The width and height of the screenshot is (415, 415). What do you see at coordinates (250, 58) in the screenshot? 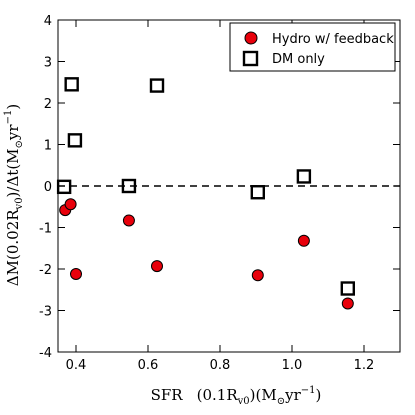
I see `legend-marker-dm` at bounding box center [250, 58].